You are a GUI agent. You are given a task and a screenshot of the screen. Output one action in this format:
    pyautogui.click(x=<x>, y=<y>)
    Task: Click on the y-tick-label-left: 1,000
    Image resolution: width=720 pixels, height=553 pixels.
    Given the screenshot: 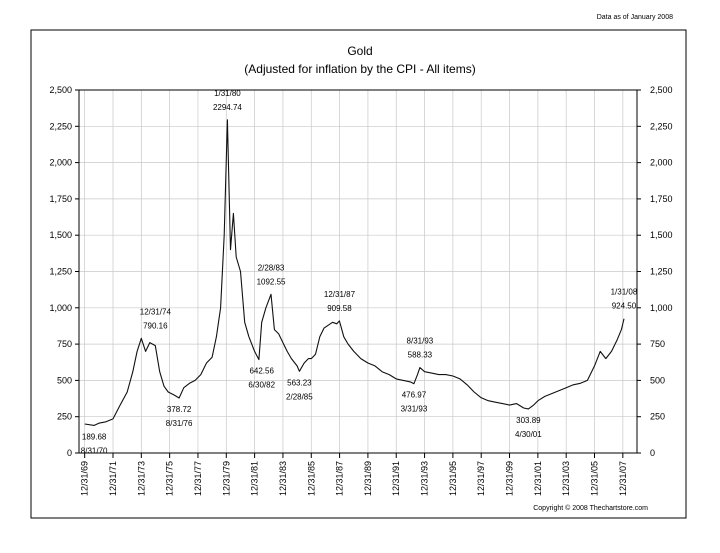 What is the action you would take?
    pyautogui.click(x=60, y=308)
    